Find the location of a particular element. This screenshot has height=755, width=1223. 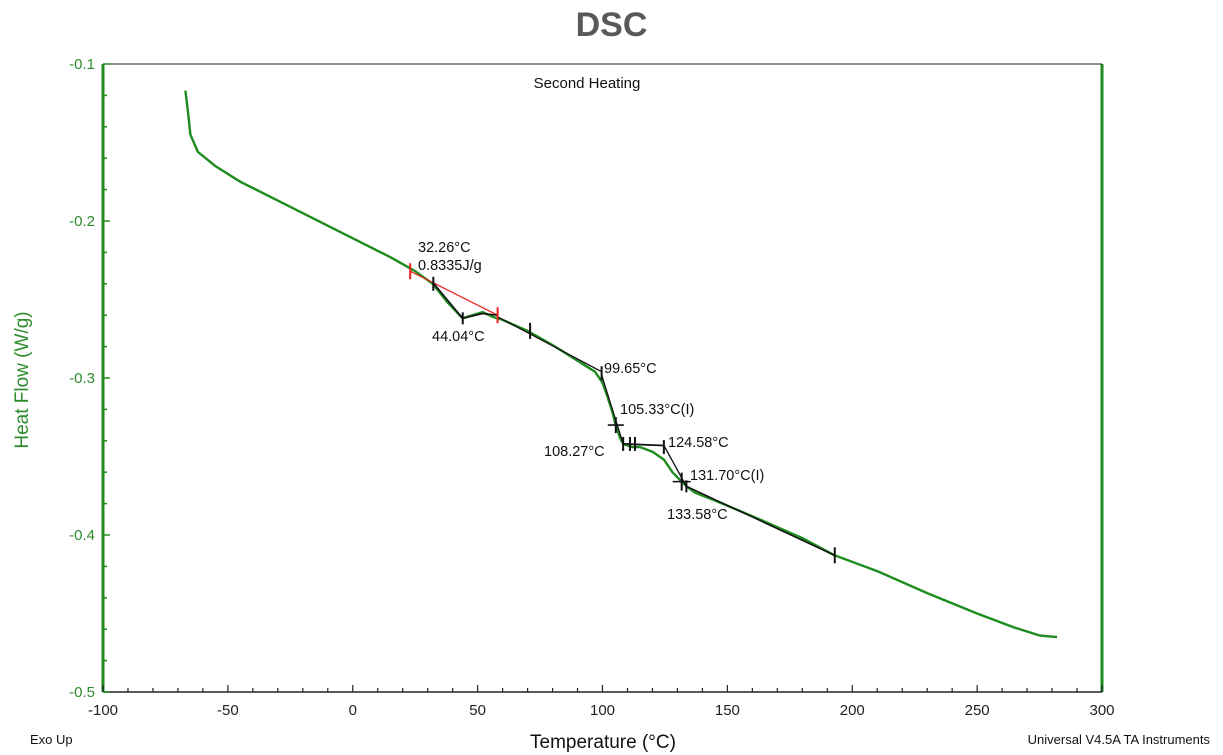

integration-baseline is located at coordinates (453, 293).